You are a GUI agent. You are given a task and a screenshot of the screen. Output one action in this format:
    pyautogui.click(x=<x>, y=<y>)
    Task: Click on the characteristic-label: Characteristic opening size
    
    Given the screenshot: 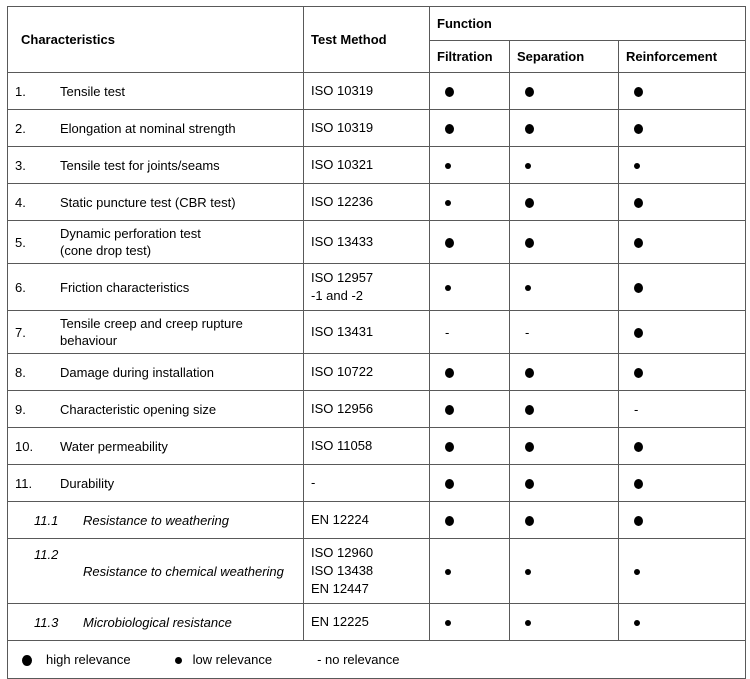 What is the action you would take?
    pyautogui.click(x=138, y=409)
    